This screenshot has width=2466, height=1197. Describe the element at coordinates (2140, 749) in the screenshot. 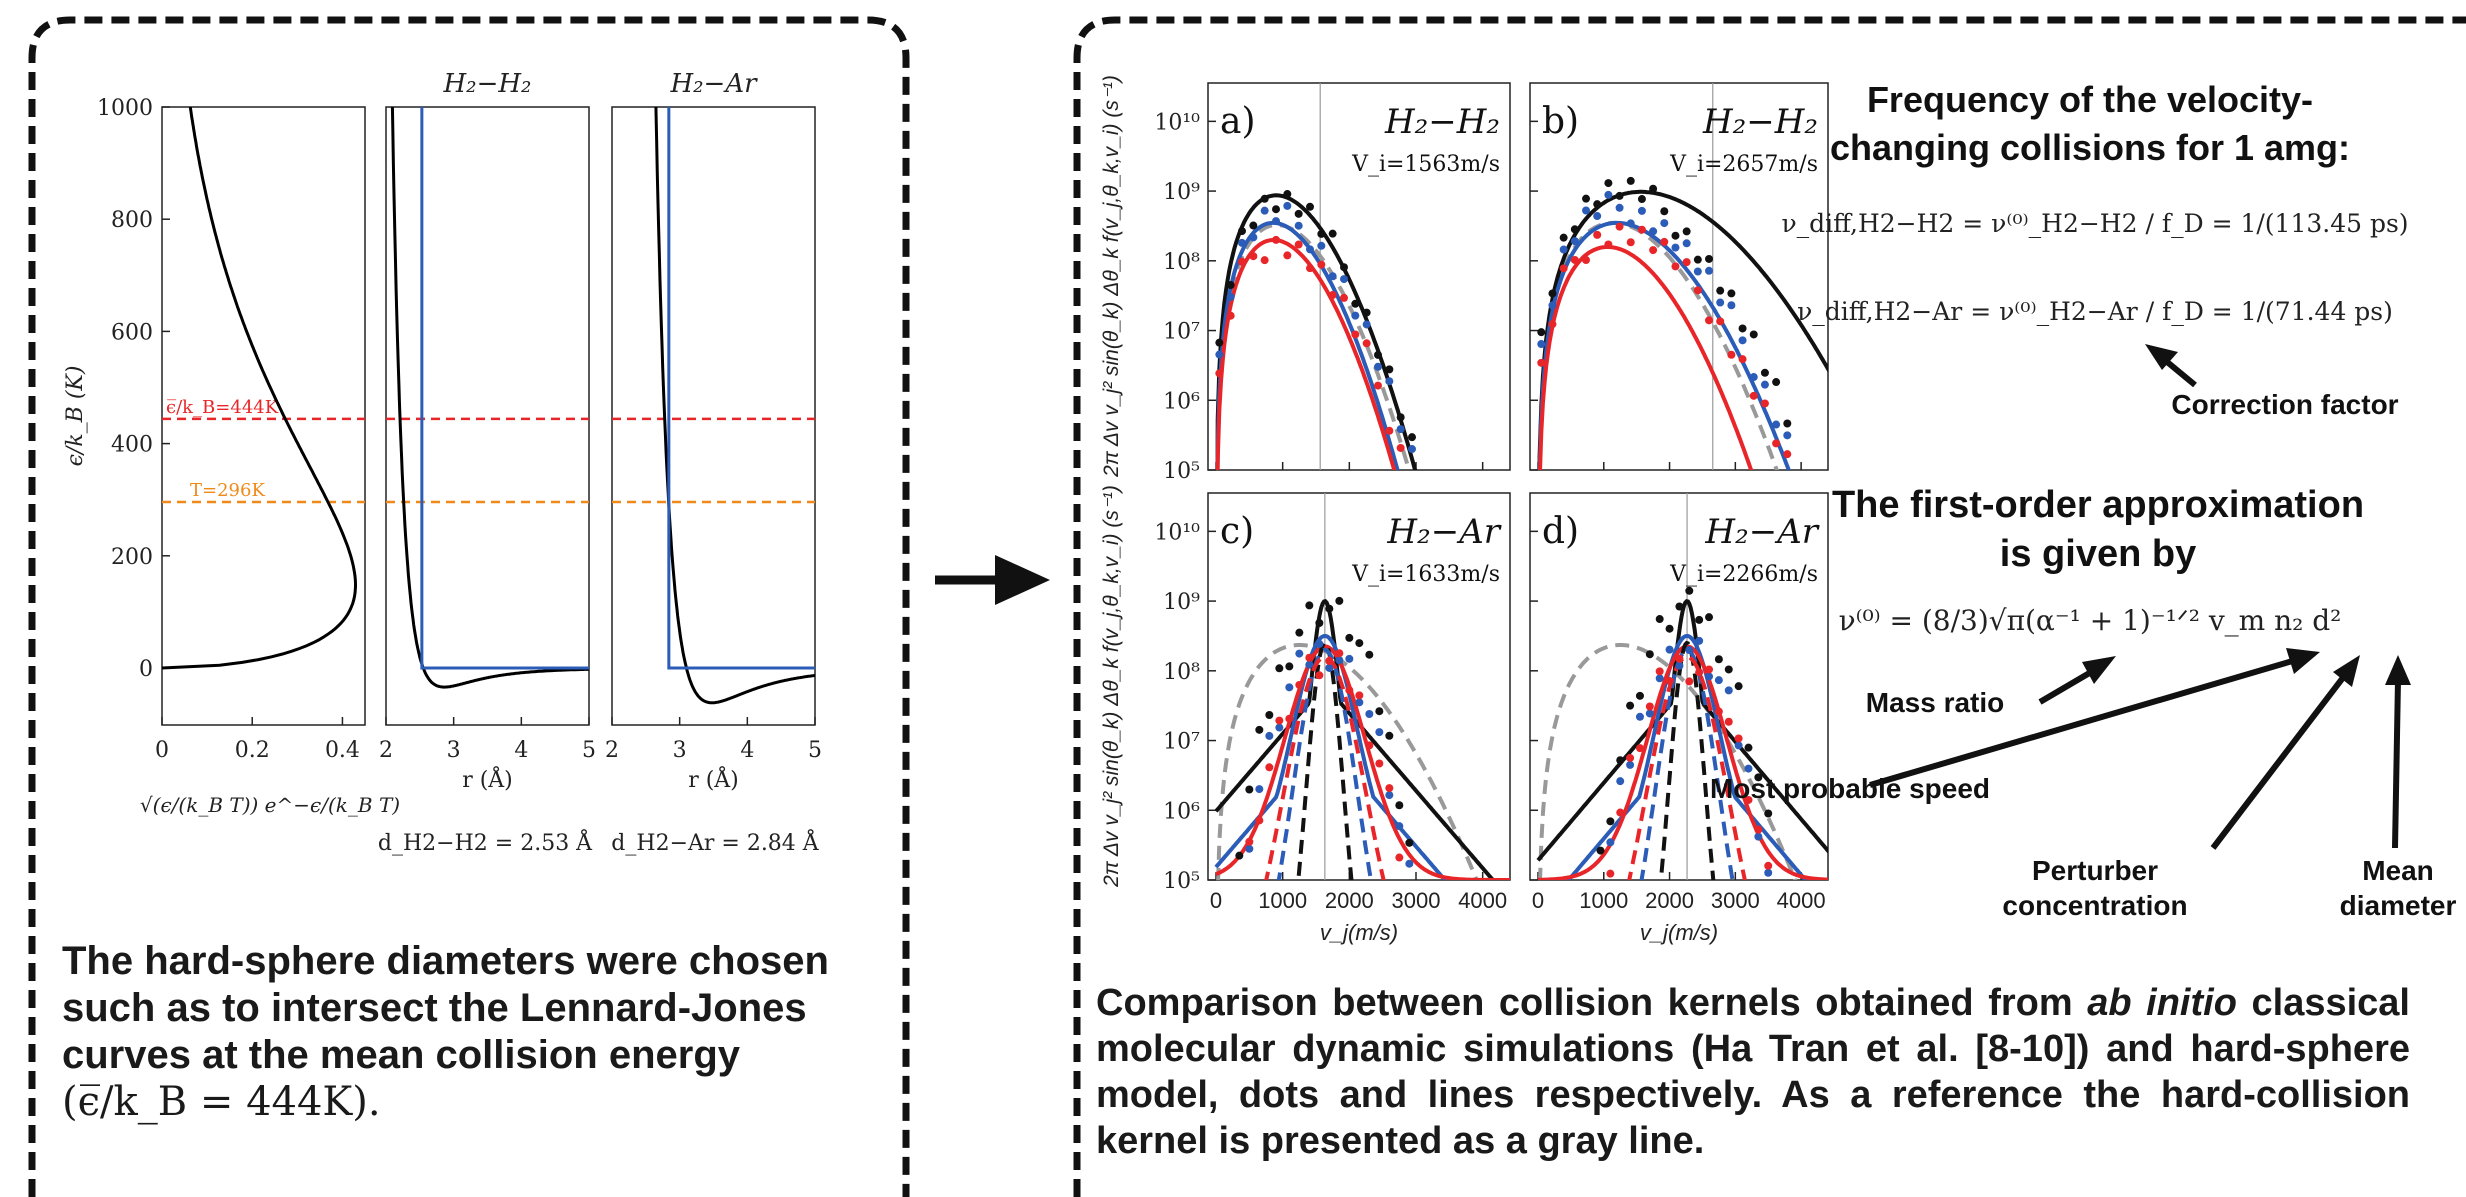

I see `annotation-arrows` at that location.